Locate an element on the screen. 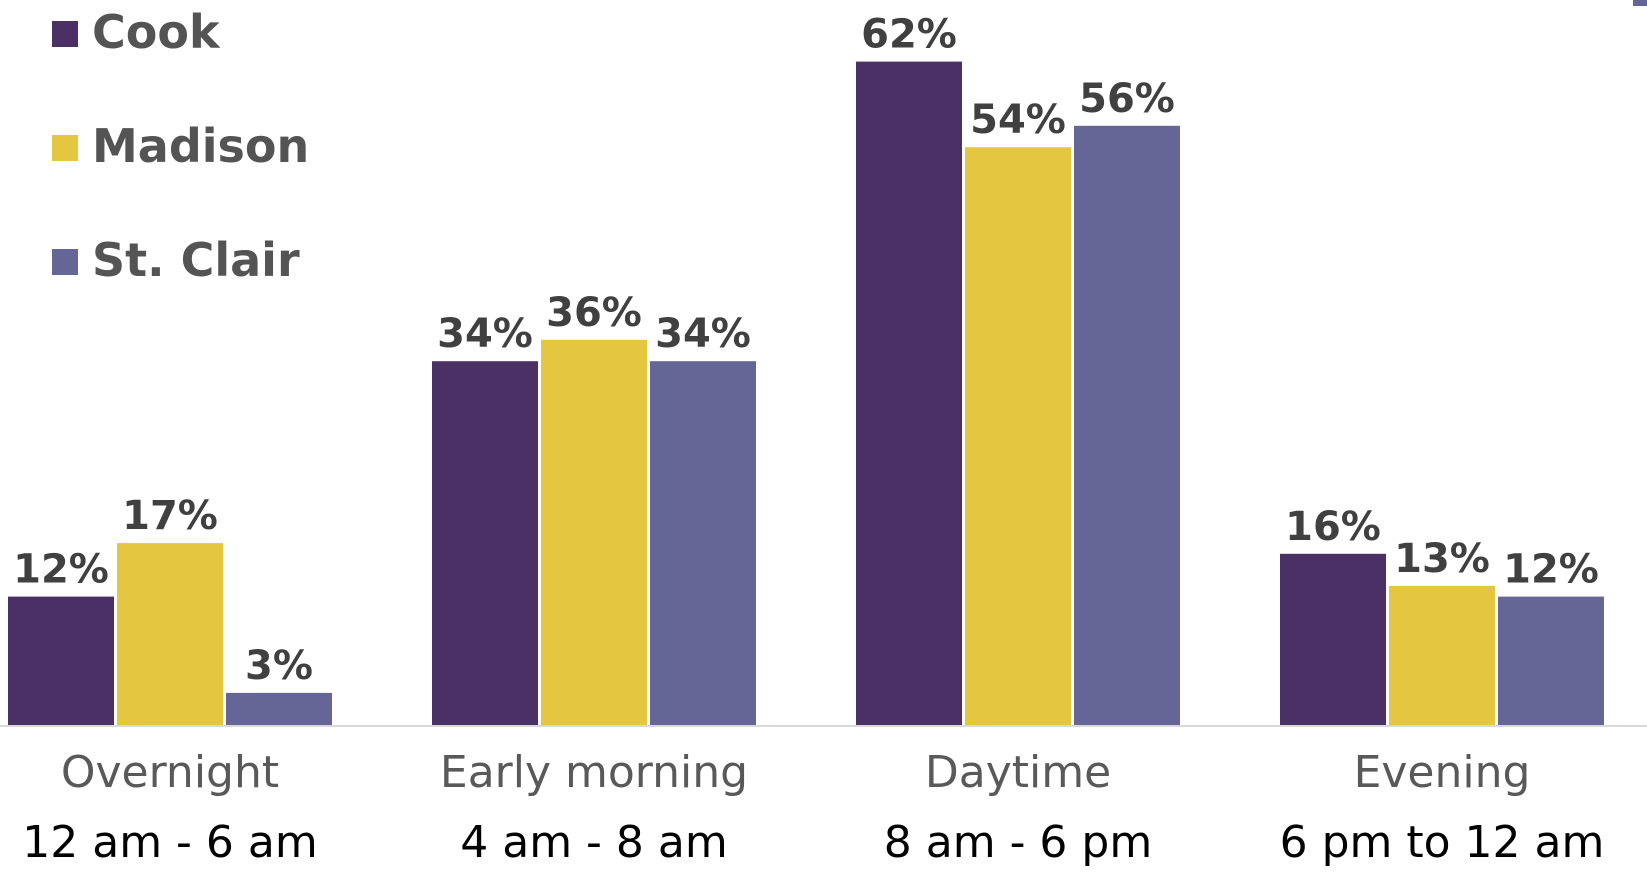 The image size is (1647, 882). data-label-st-clair-4: 12% is located at coordinates (1551, 570).